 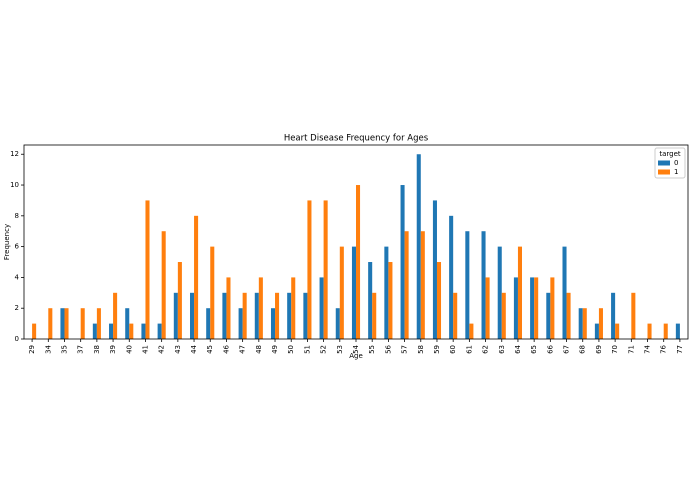 I want to click on x-tick-label: 59, so click(x=437, y=349).